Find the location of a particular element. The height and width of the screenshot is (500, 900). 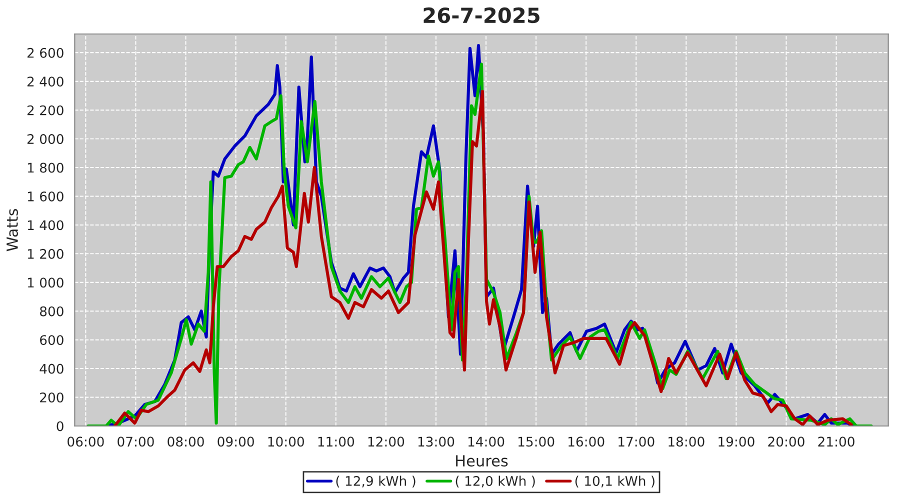

x-tick-label: 16:00 is located at coordinates (586, 441).